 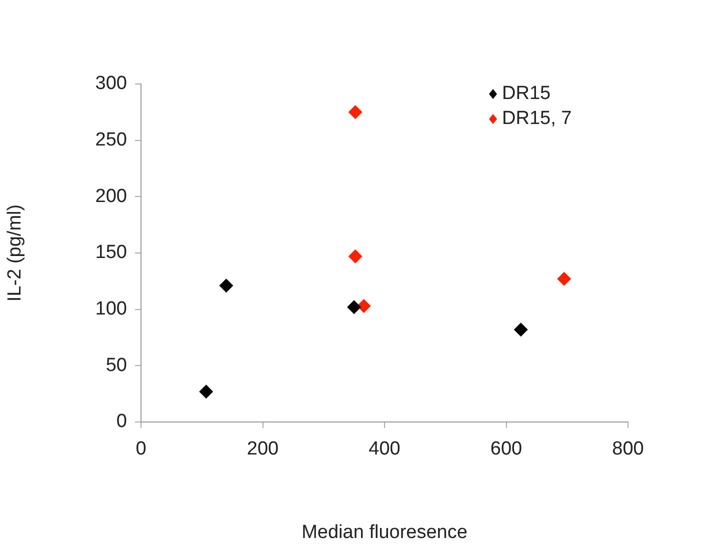 I want to click on x-tick-label: 800, so click(x=628, y=449).